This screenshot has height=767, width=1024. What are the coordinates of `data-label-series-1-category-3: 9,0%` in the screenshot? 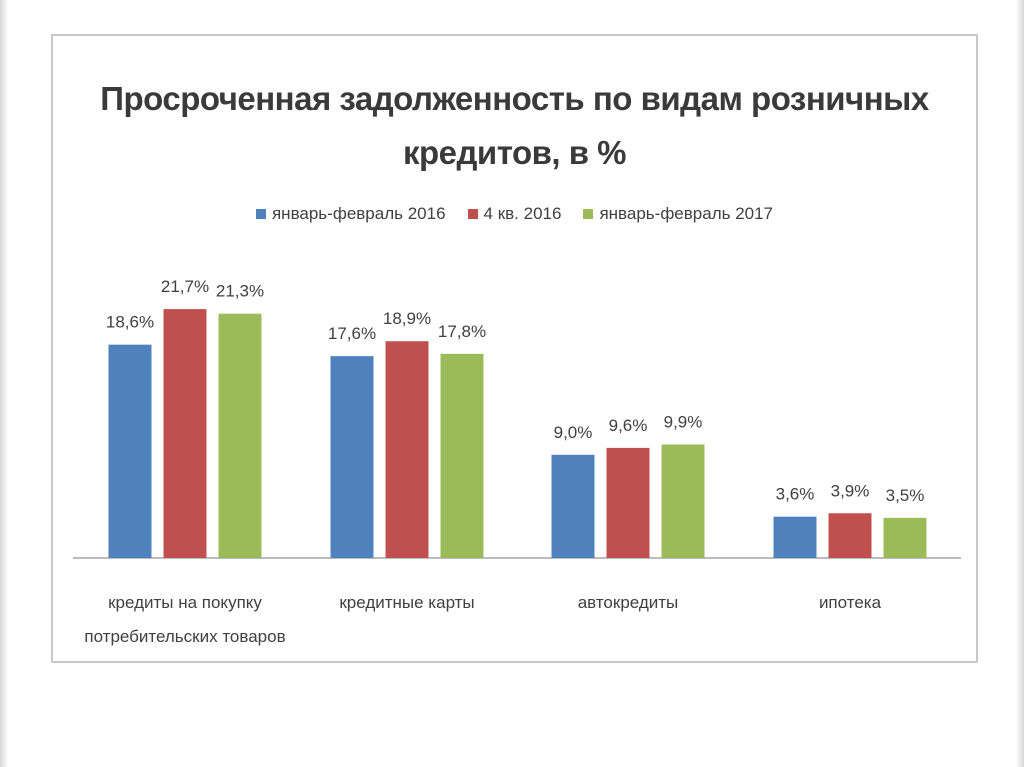 It's located at (573, 432).